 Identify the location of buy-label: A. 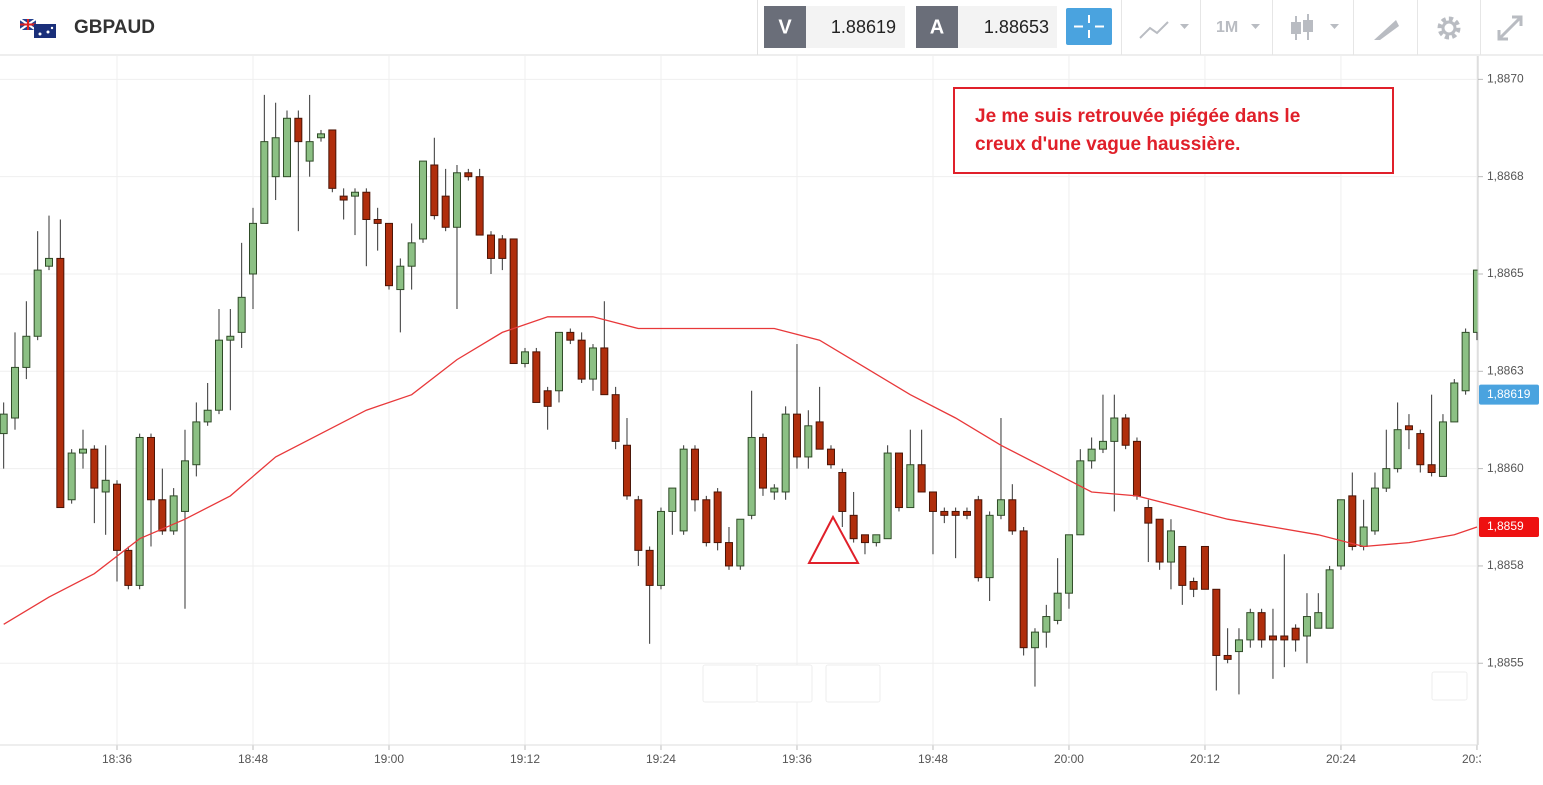
(937, 27).